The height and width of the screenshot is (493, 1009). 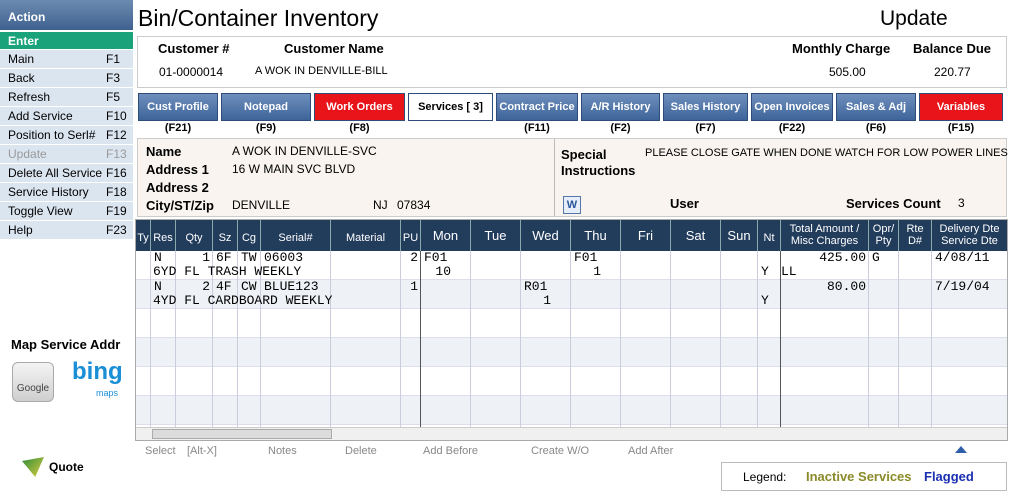 I want to click on menu-key: F13, so click(x=116, y=154).